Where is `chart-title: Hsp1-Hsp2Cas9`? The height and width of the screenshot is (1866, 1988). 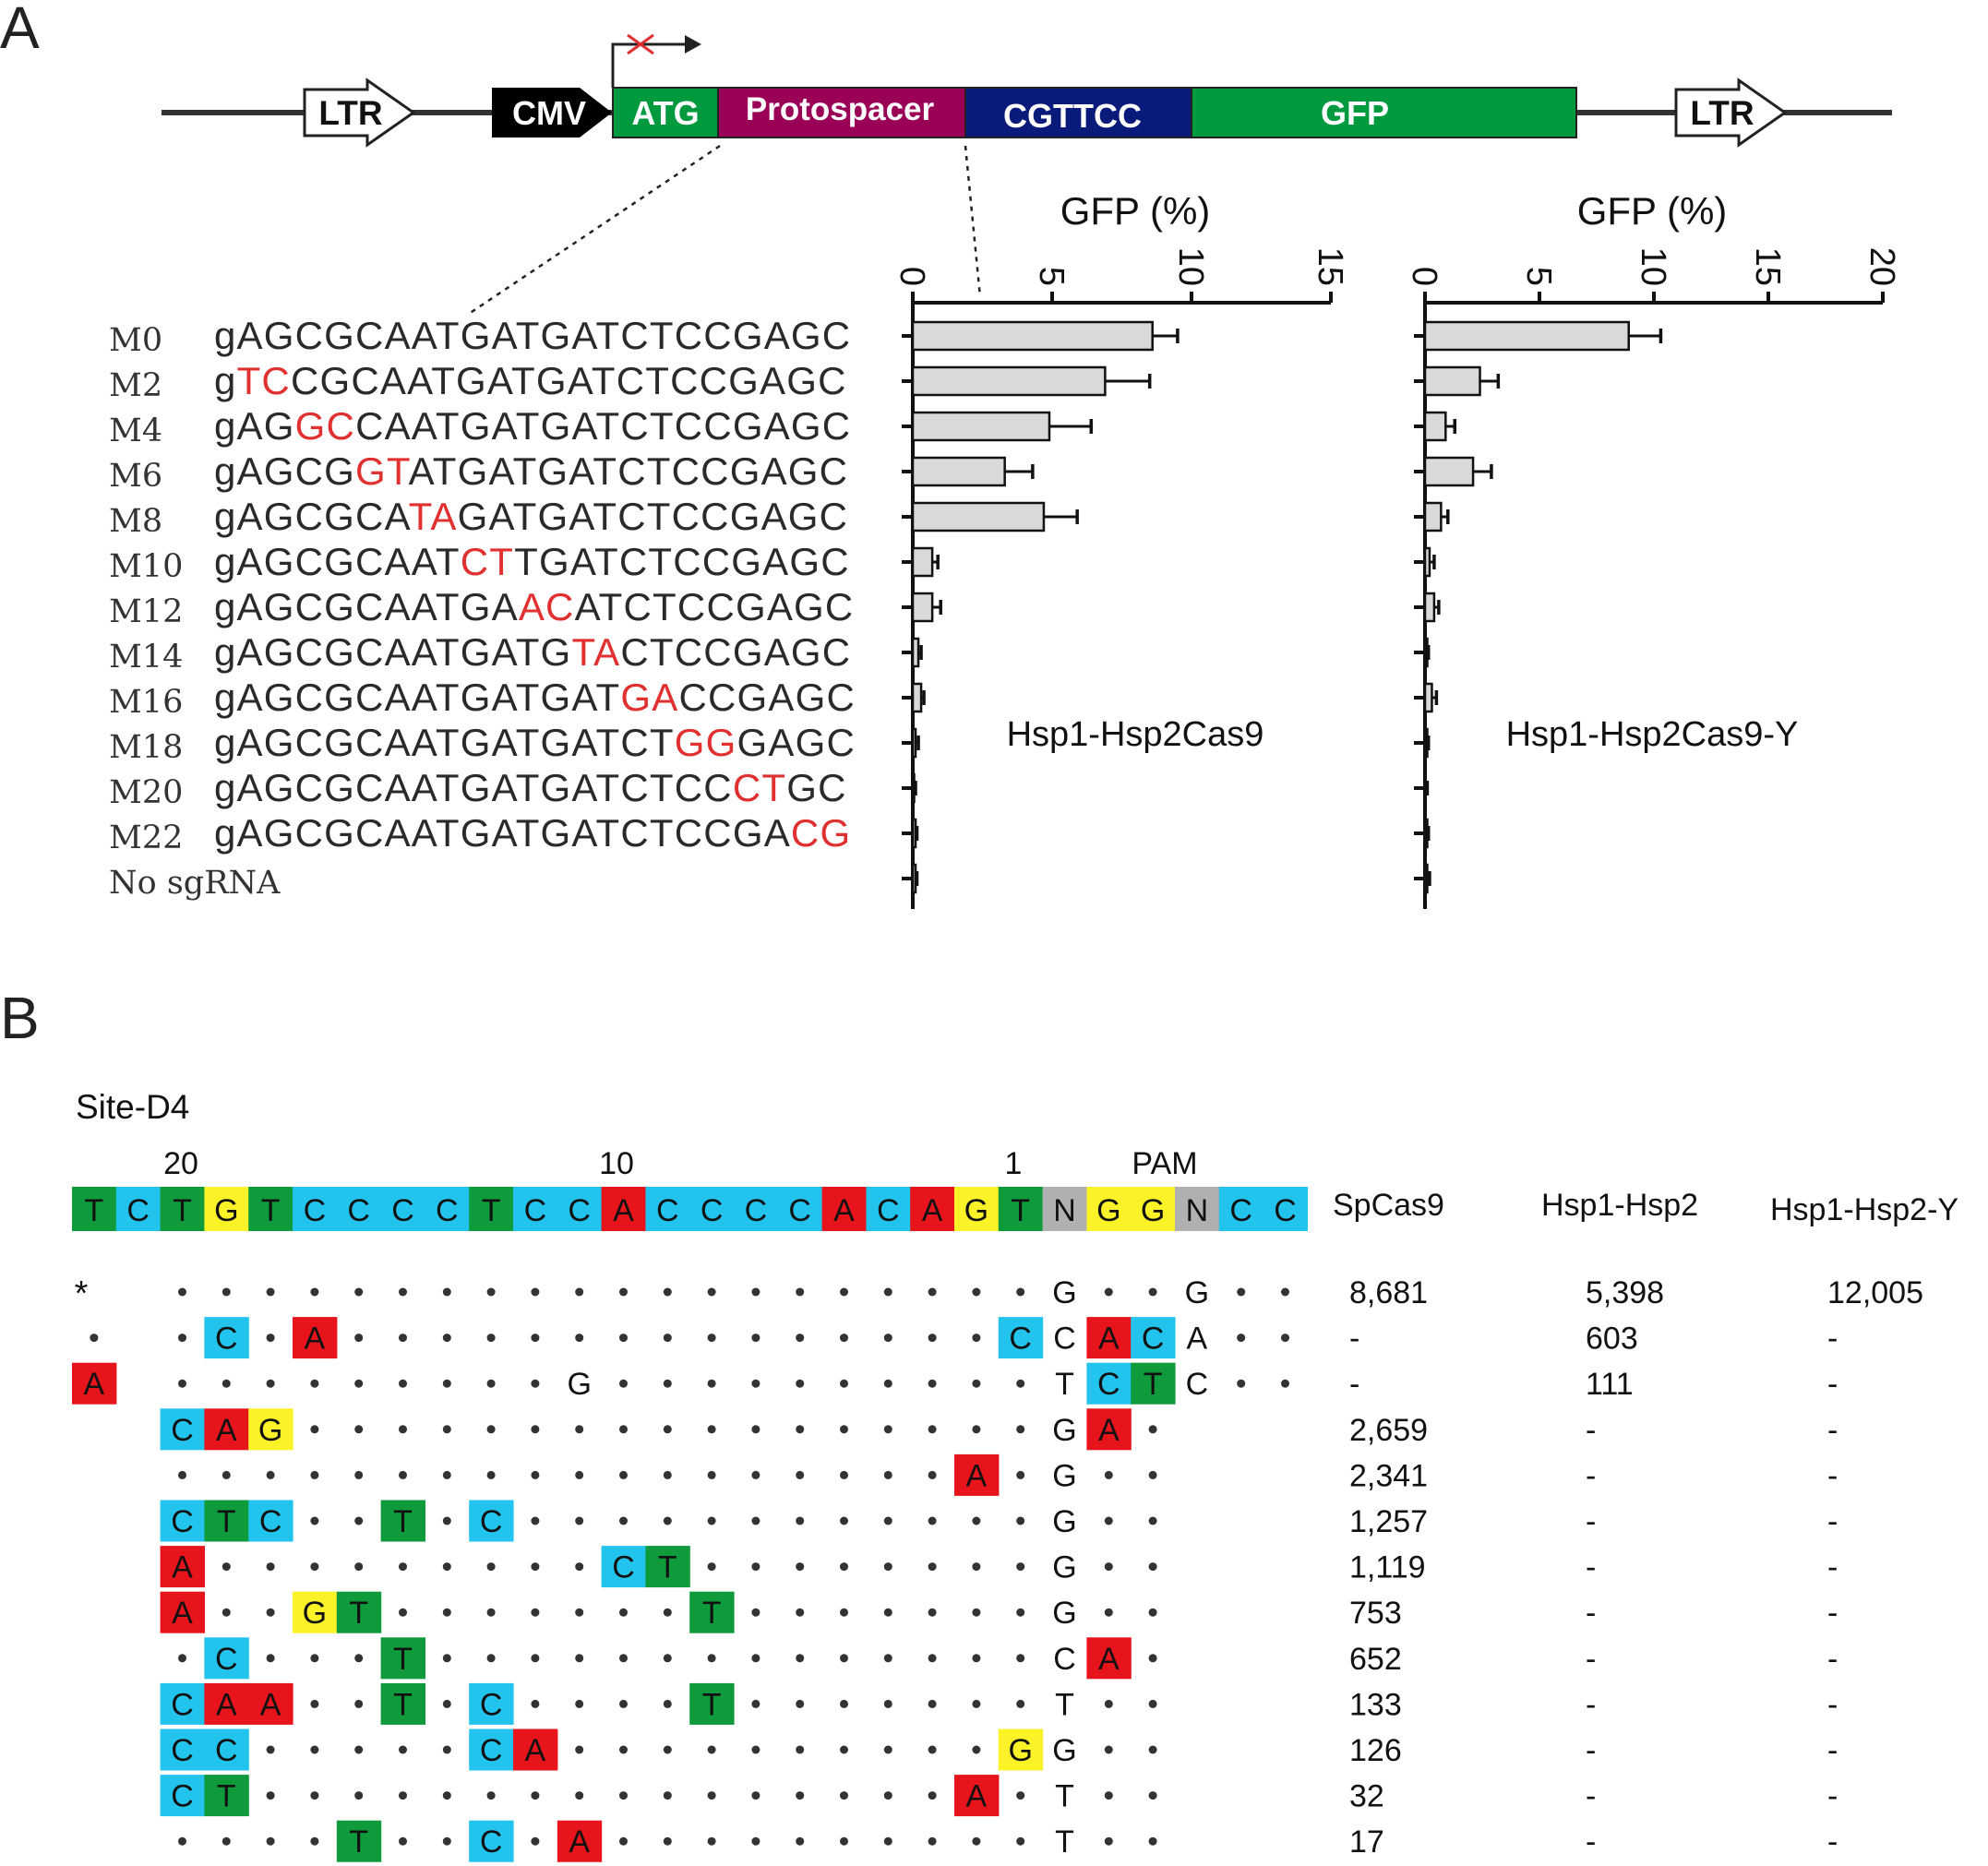 chart-title: Hsp1-Hsp2Cas9 is located at coordinates (1135, 734).